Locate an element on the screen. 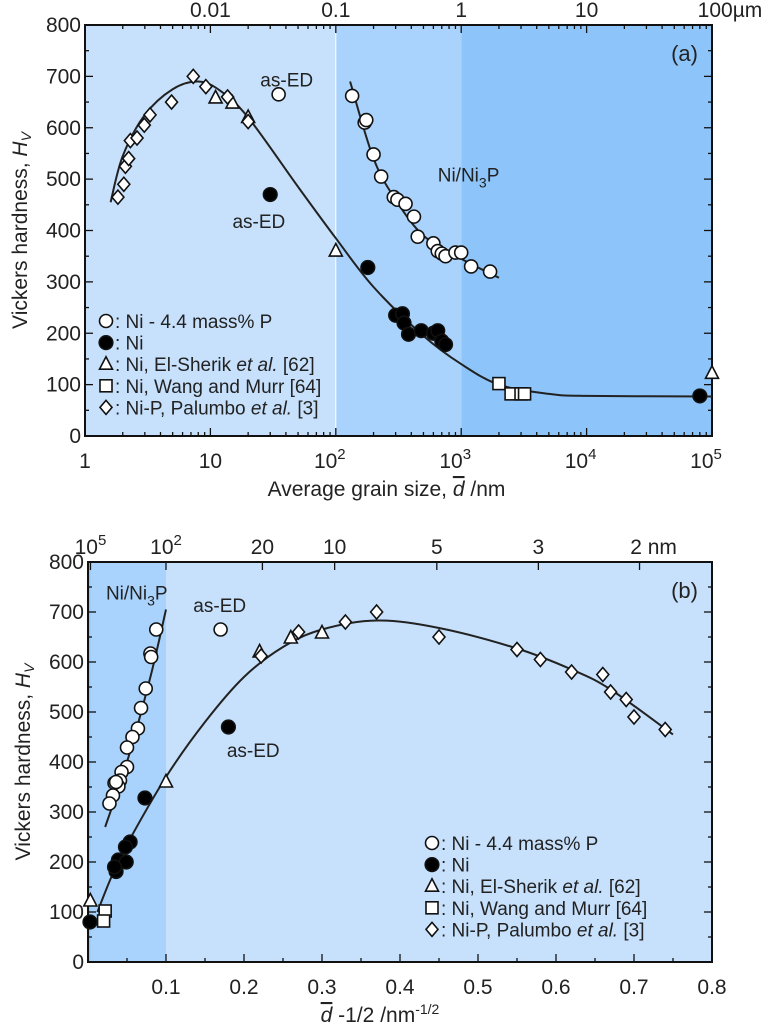 The image size is (769, 1024). top-tick-label-base: 0.01 is located at coordinates (210, 11).